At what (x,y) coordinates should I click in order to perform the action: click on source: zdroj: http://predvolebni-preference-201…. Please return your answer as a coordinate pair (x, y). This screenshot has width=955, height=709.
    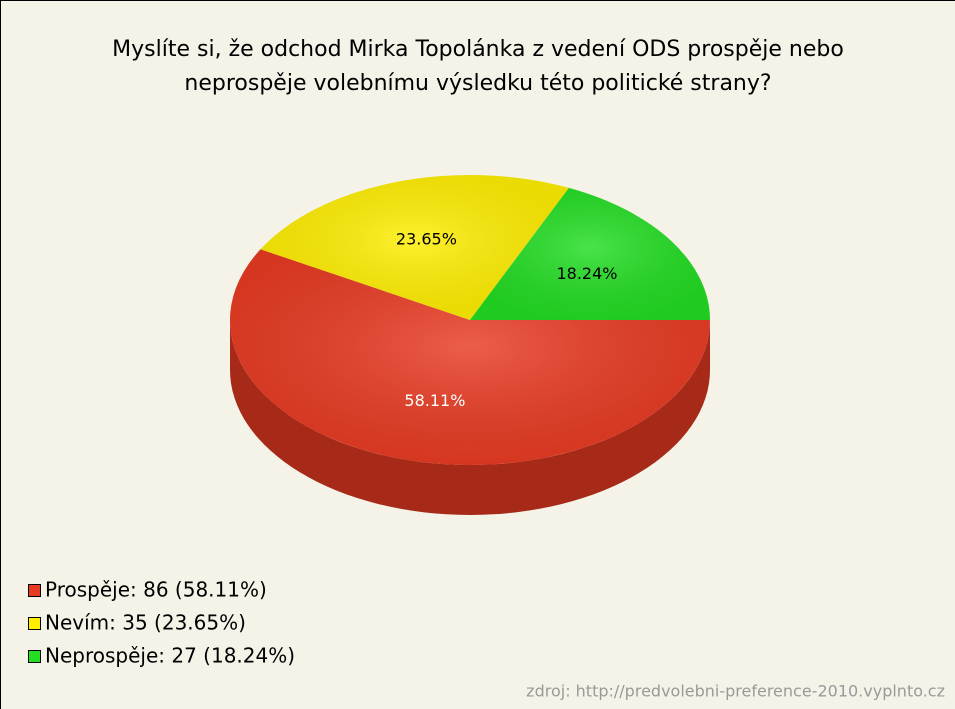
    Looking at the image, I should click on (735, 691).